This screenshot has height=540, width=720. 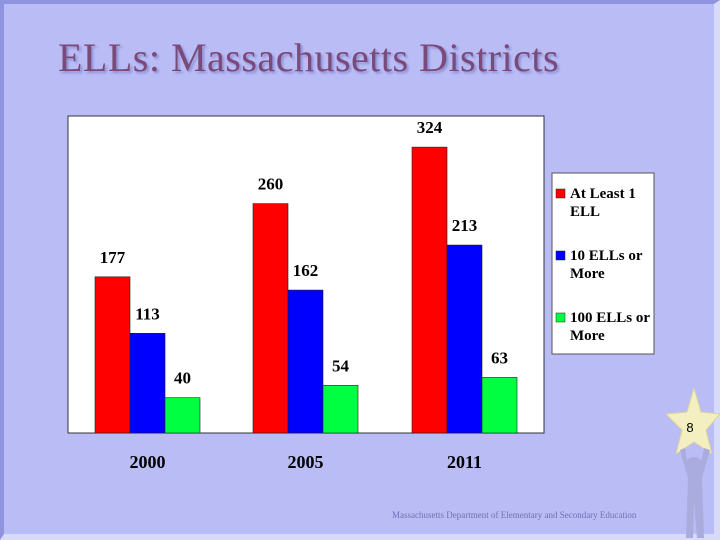 What do you see at coordinates (430, 127) in the screenshot?
I see `data-label: 324` at bounding box center [430, 127].